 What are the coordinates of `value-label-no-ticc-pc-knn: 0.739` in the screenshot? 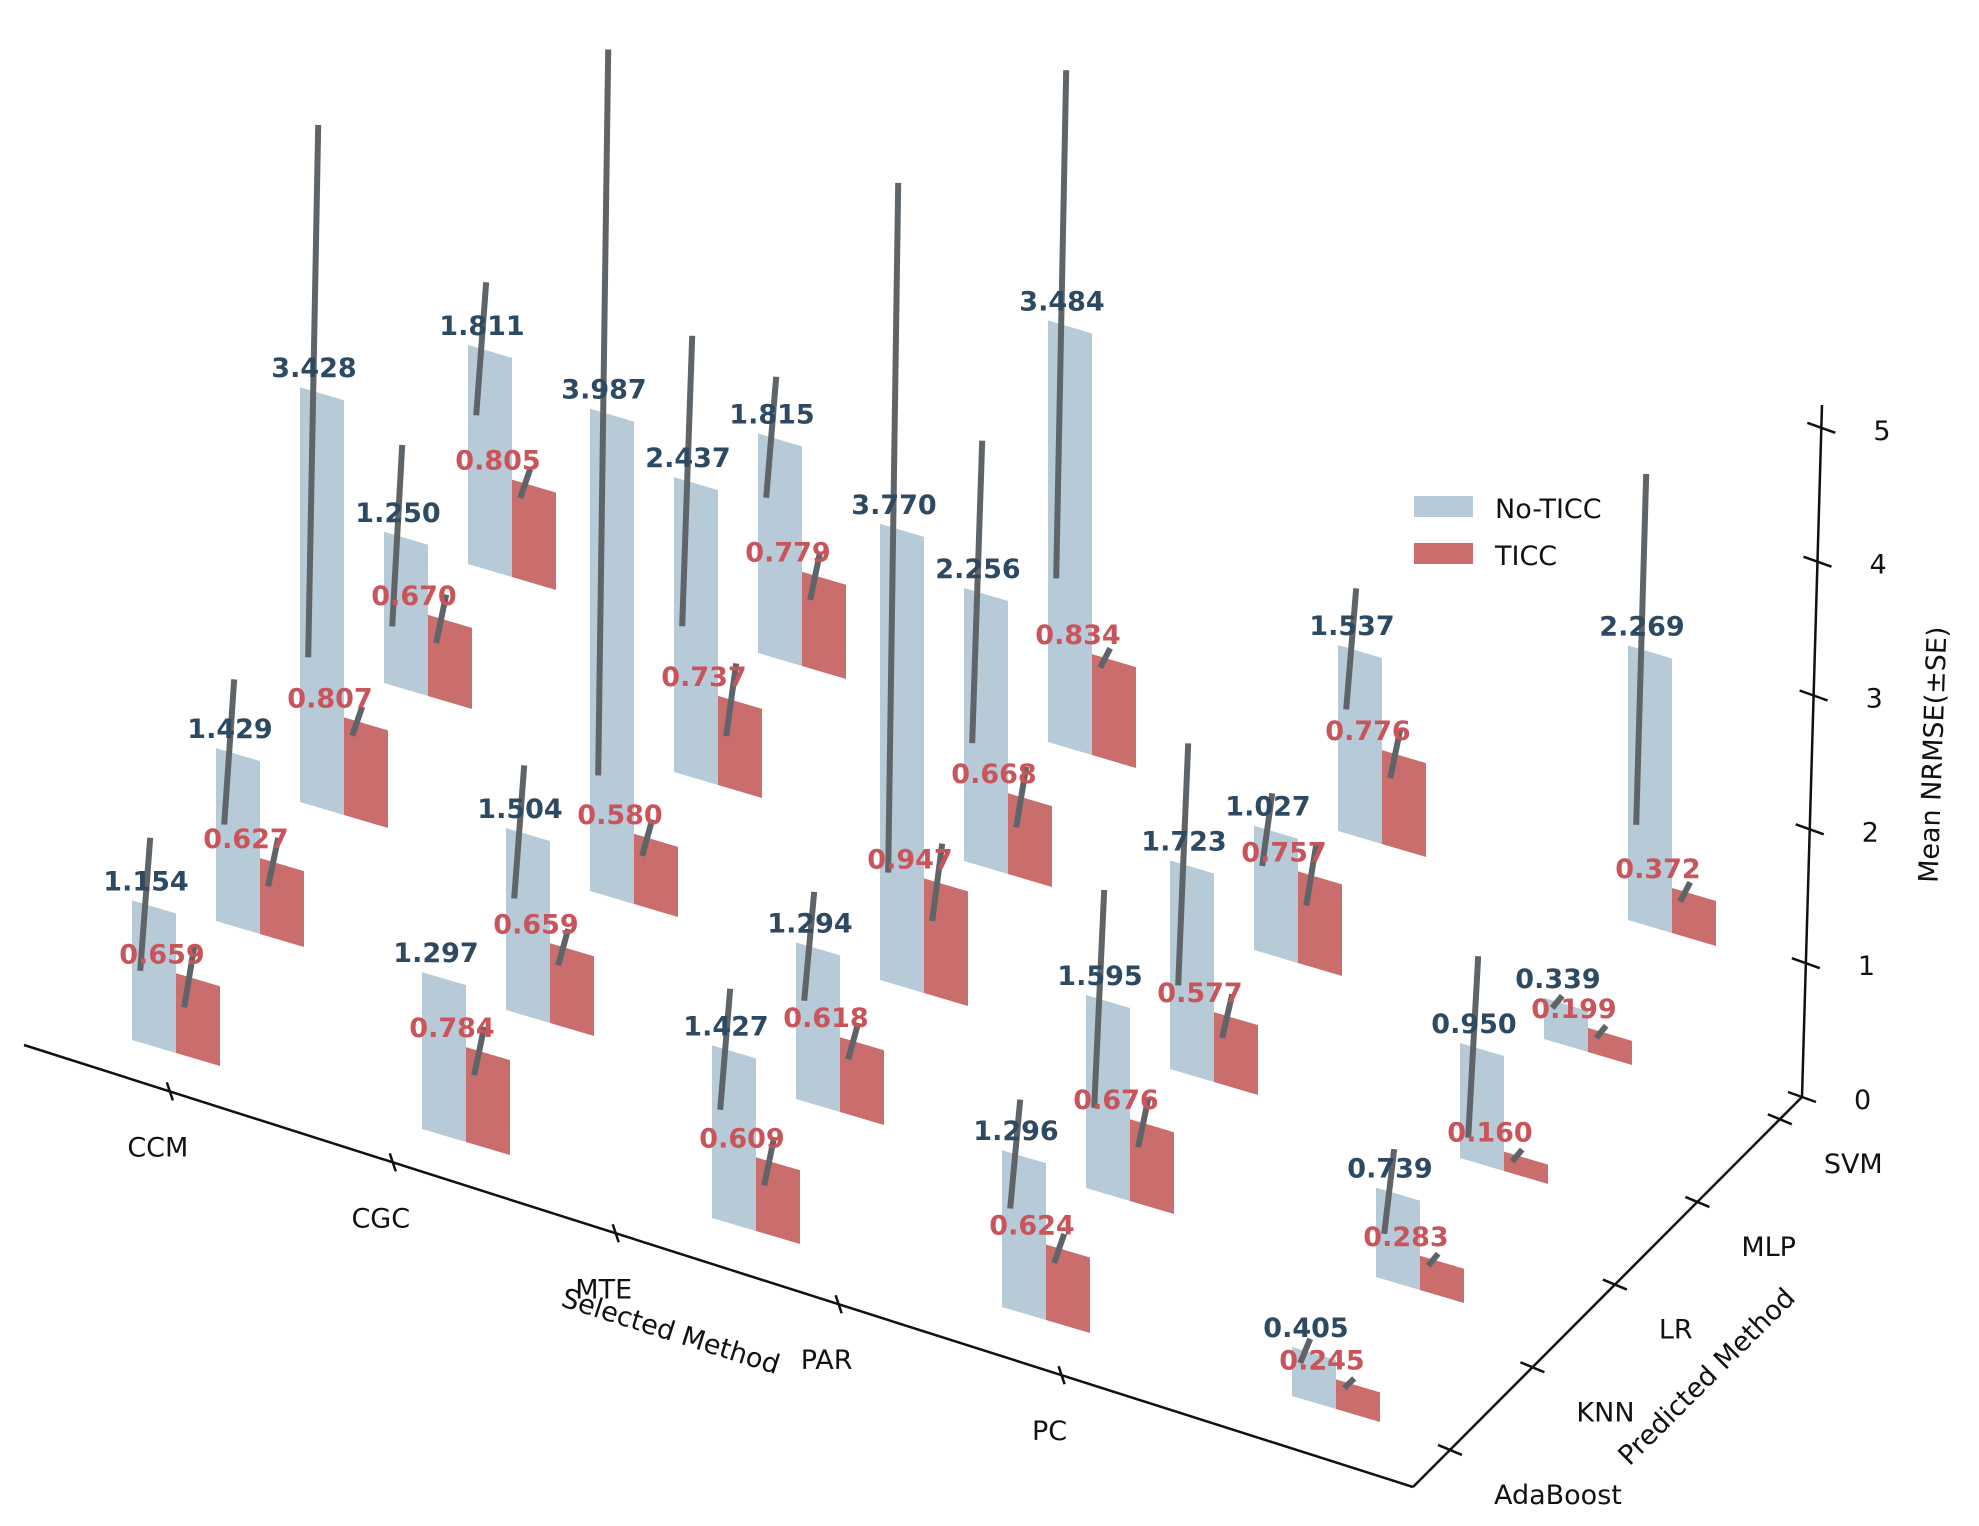 It's located at (1389, 1169).